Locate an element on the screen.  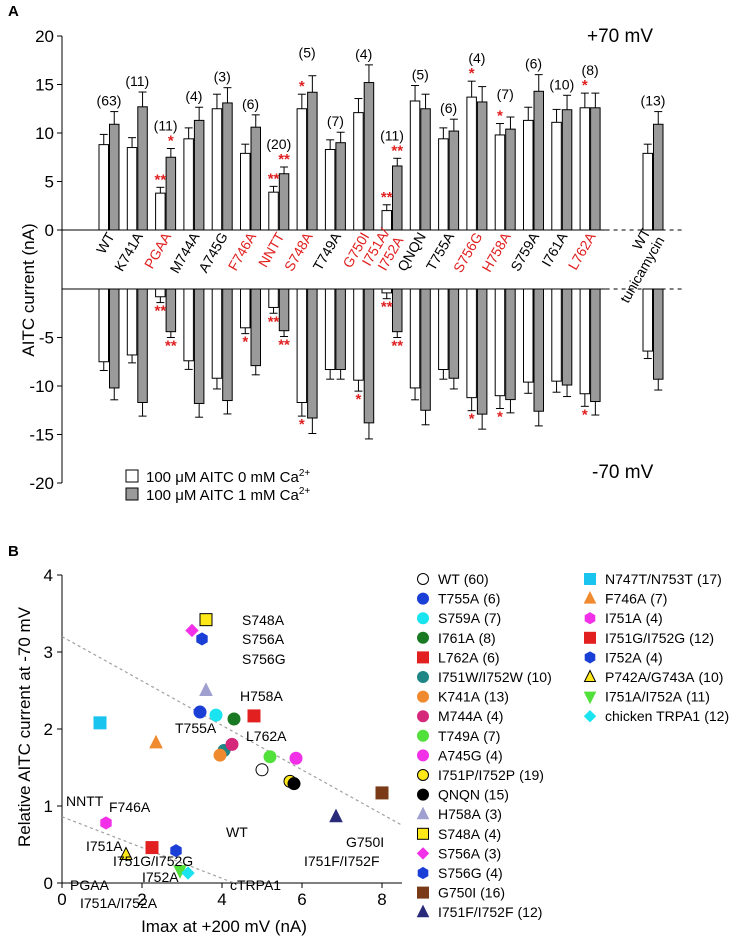
category-label-line: K741A is located at coordinates (128, 251).